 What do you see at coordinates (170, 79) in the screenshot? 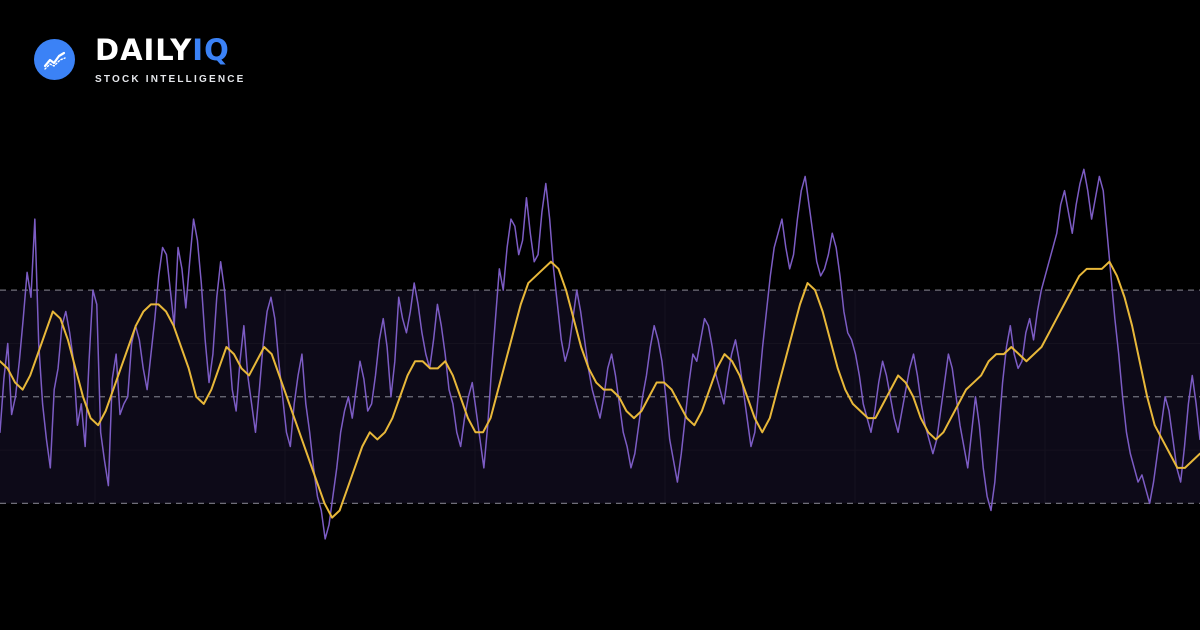
I see `brand-tagline: STOCK INTELLIGENCE` at bounding box center [170, 79].